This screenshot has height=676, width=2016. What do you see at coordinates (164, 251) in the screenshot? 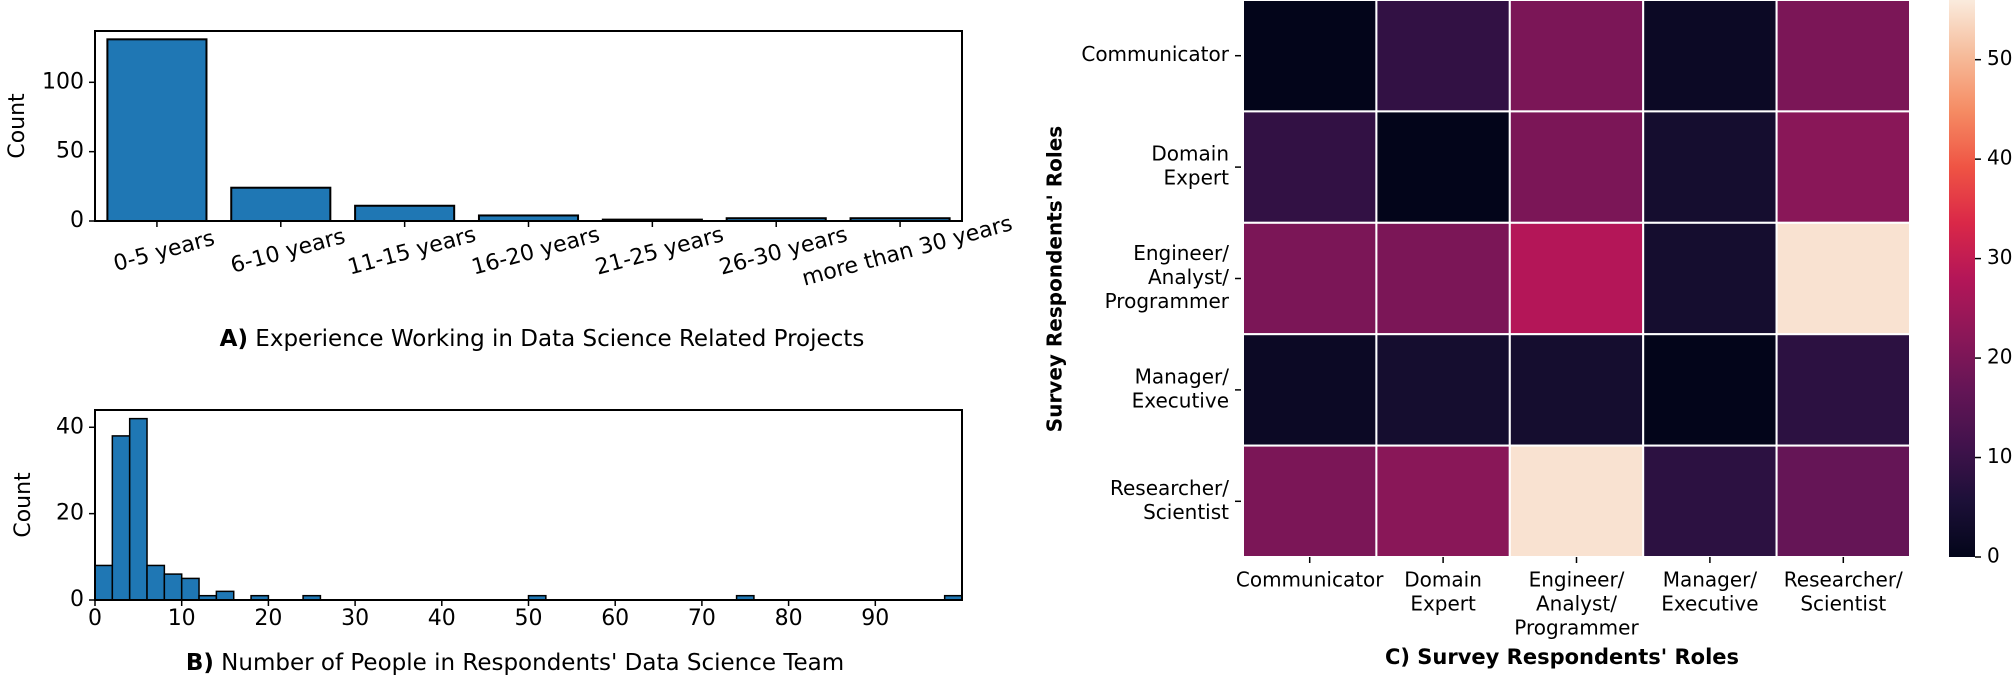
I see `x-tick-label: 0-5 years` at bounding box center [164, 251].